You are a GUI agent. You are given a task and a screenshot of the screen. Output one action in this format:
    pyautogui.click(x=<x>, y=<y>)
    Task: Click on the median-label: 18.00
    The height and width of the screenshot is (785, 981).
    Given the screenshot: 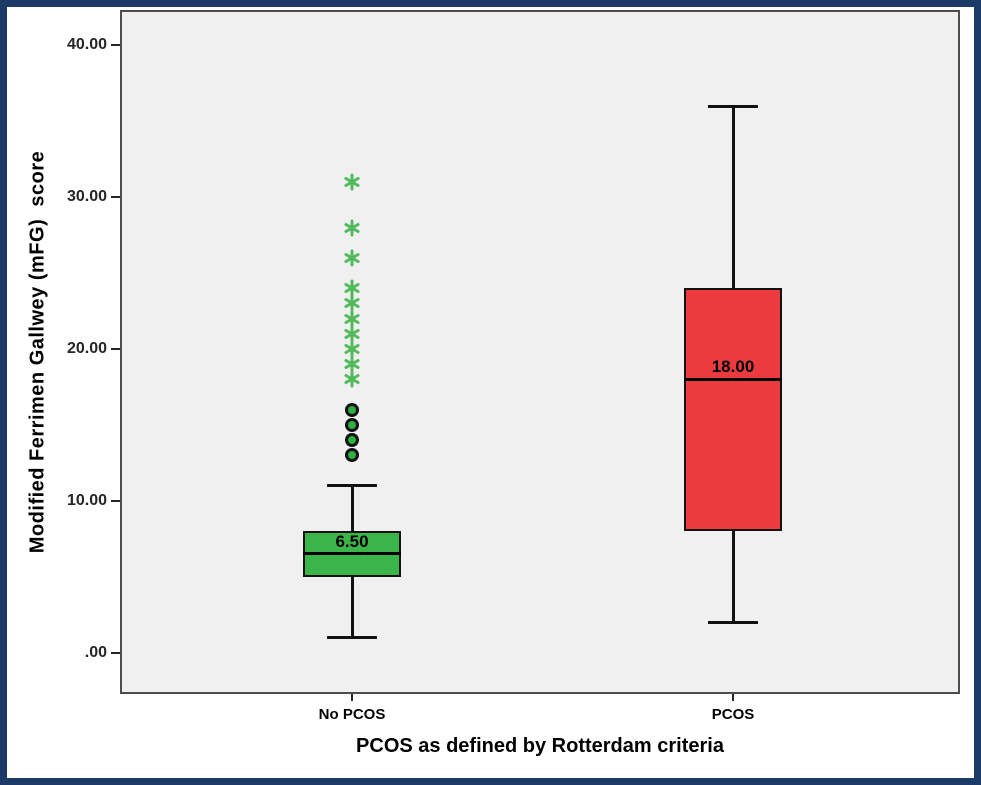 What is the action you would take?
    pyautogui.click(x=733, y=367)
    